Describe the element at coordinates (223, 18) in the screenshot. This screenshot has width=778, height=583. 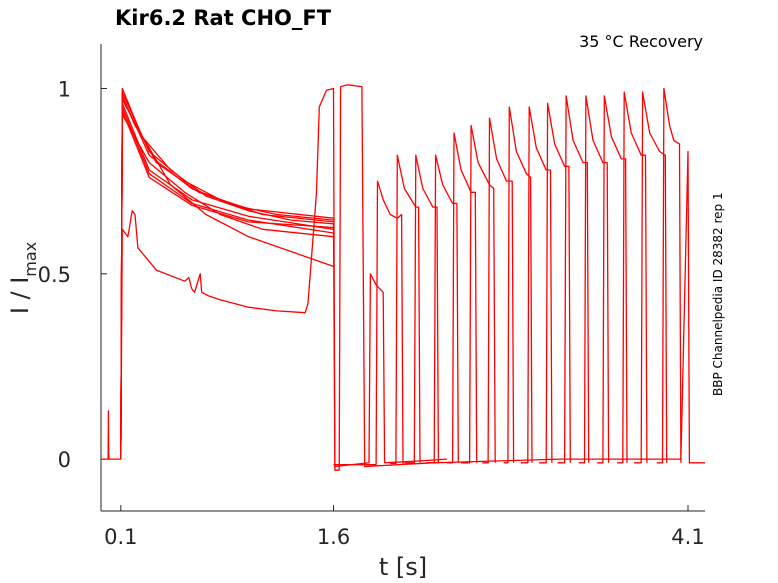
I see `chart-title: Kir6.2 Rat CHO_FT` at that location.